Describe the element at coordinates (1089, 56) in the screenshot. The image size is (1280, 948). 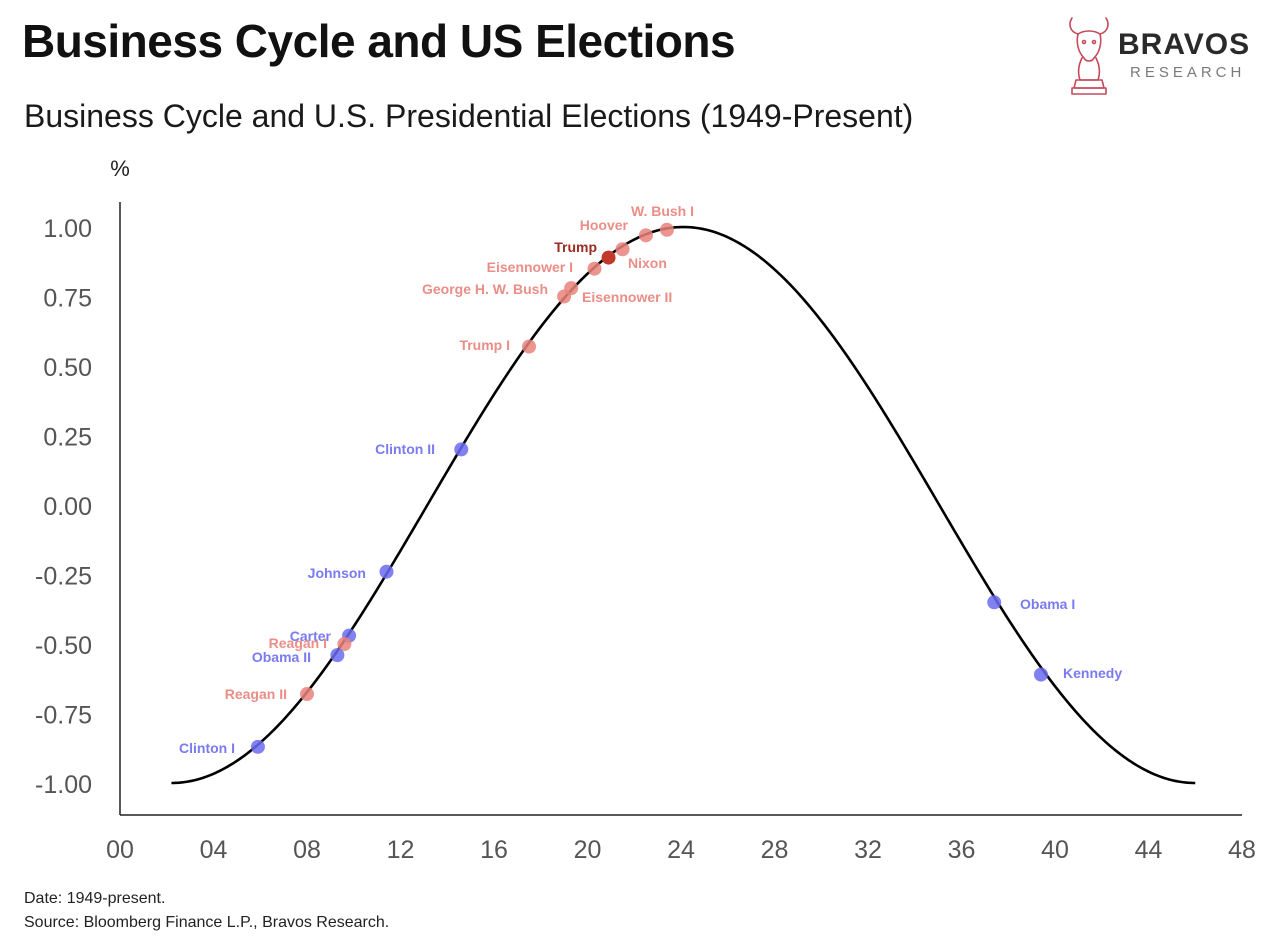
I see `bull-chess-knight-icon` at that location.